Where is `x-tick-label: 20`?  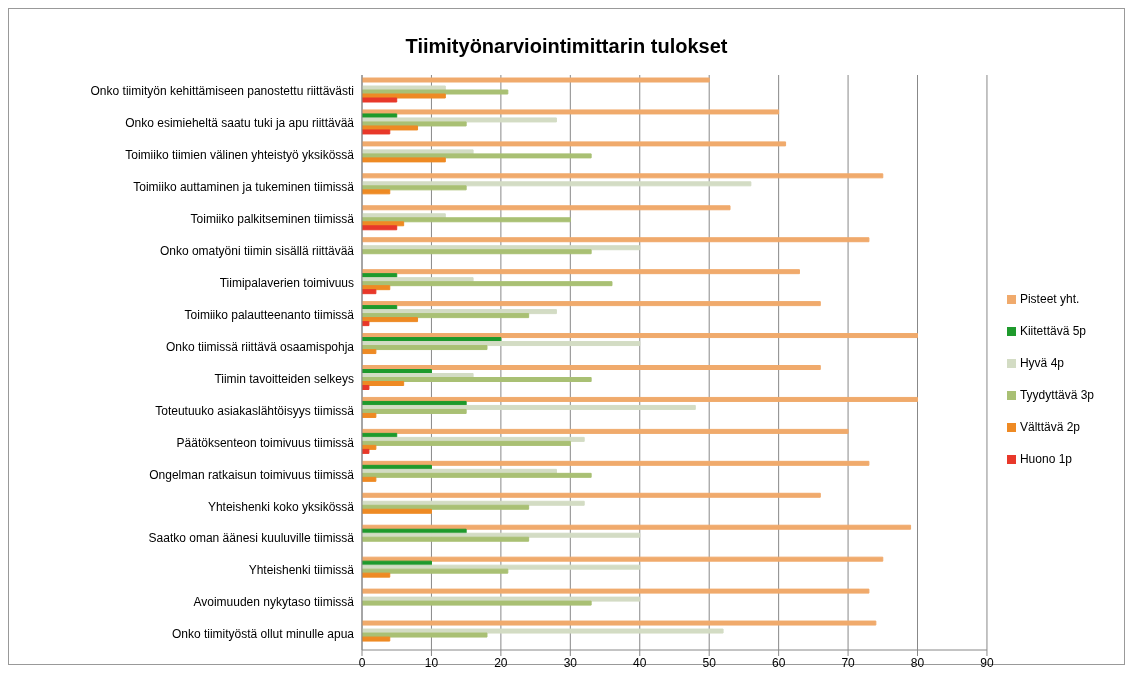
x-tick-label: 20 is located at coordinates (501, 662).